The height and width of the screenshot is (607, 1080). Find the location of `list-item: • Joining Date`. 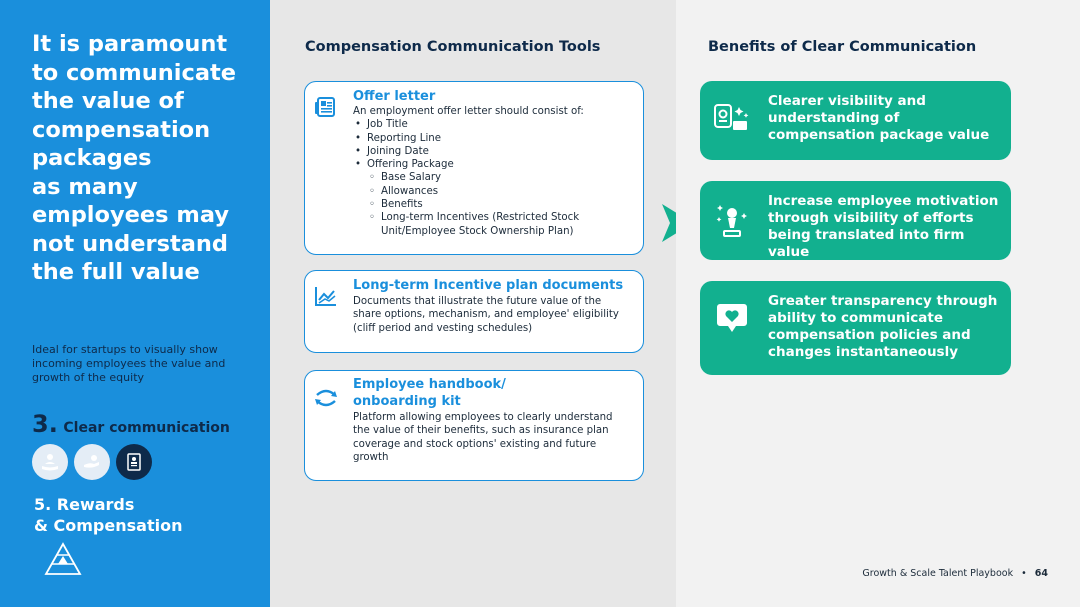

list-item: • Joining Date is located at coordinates (392, 151).